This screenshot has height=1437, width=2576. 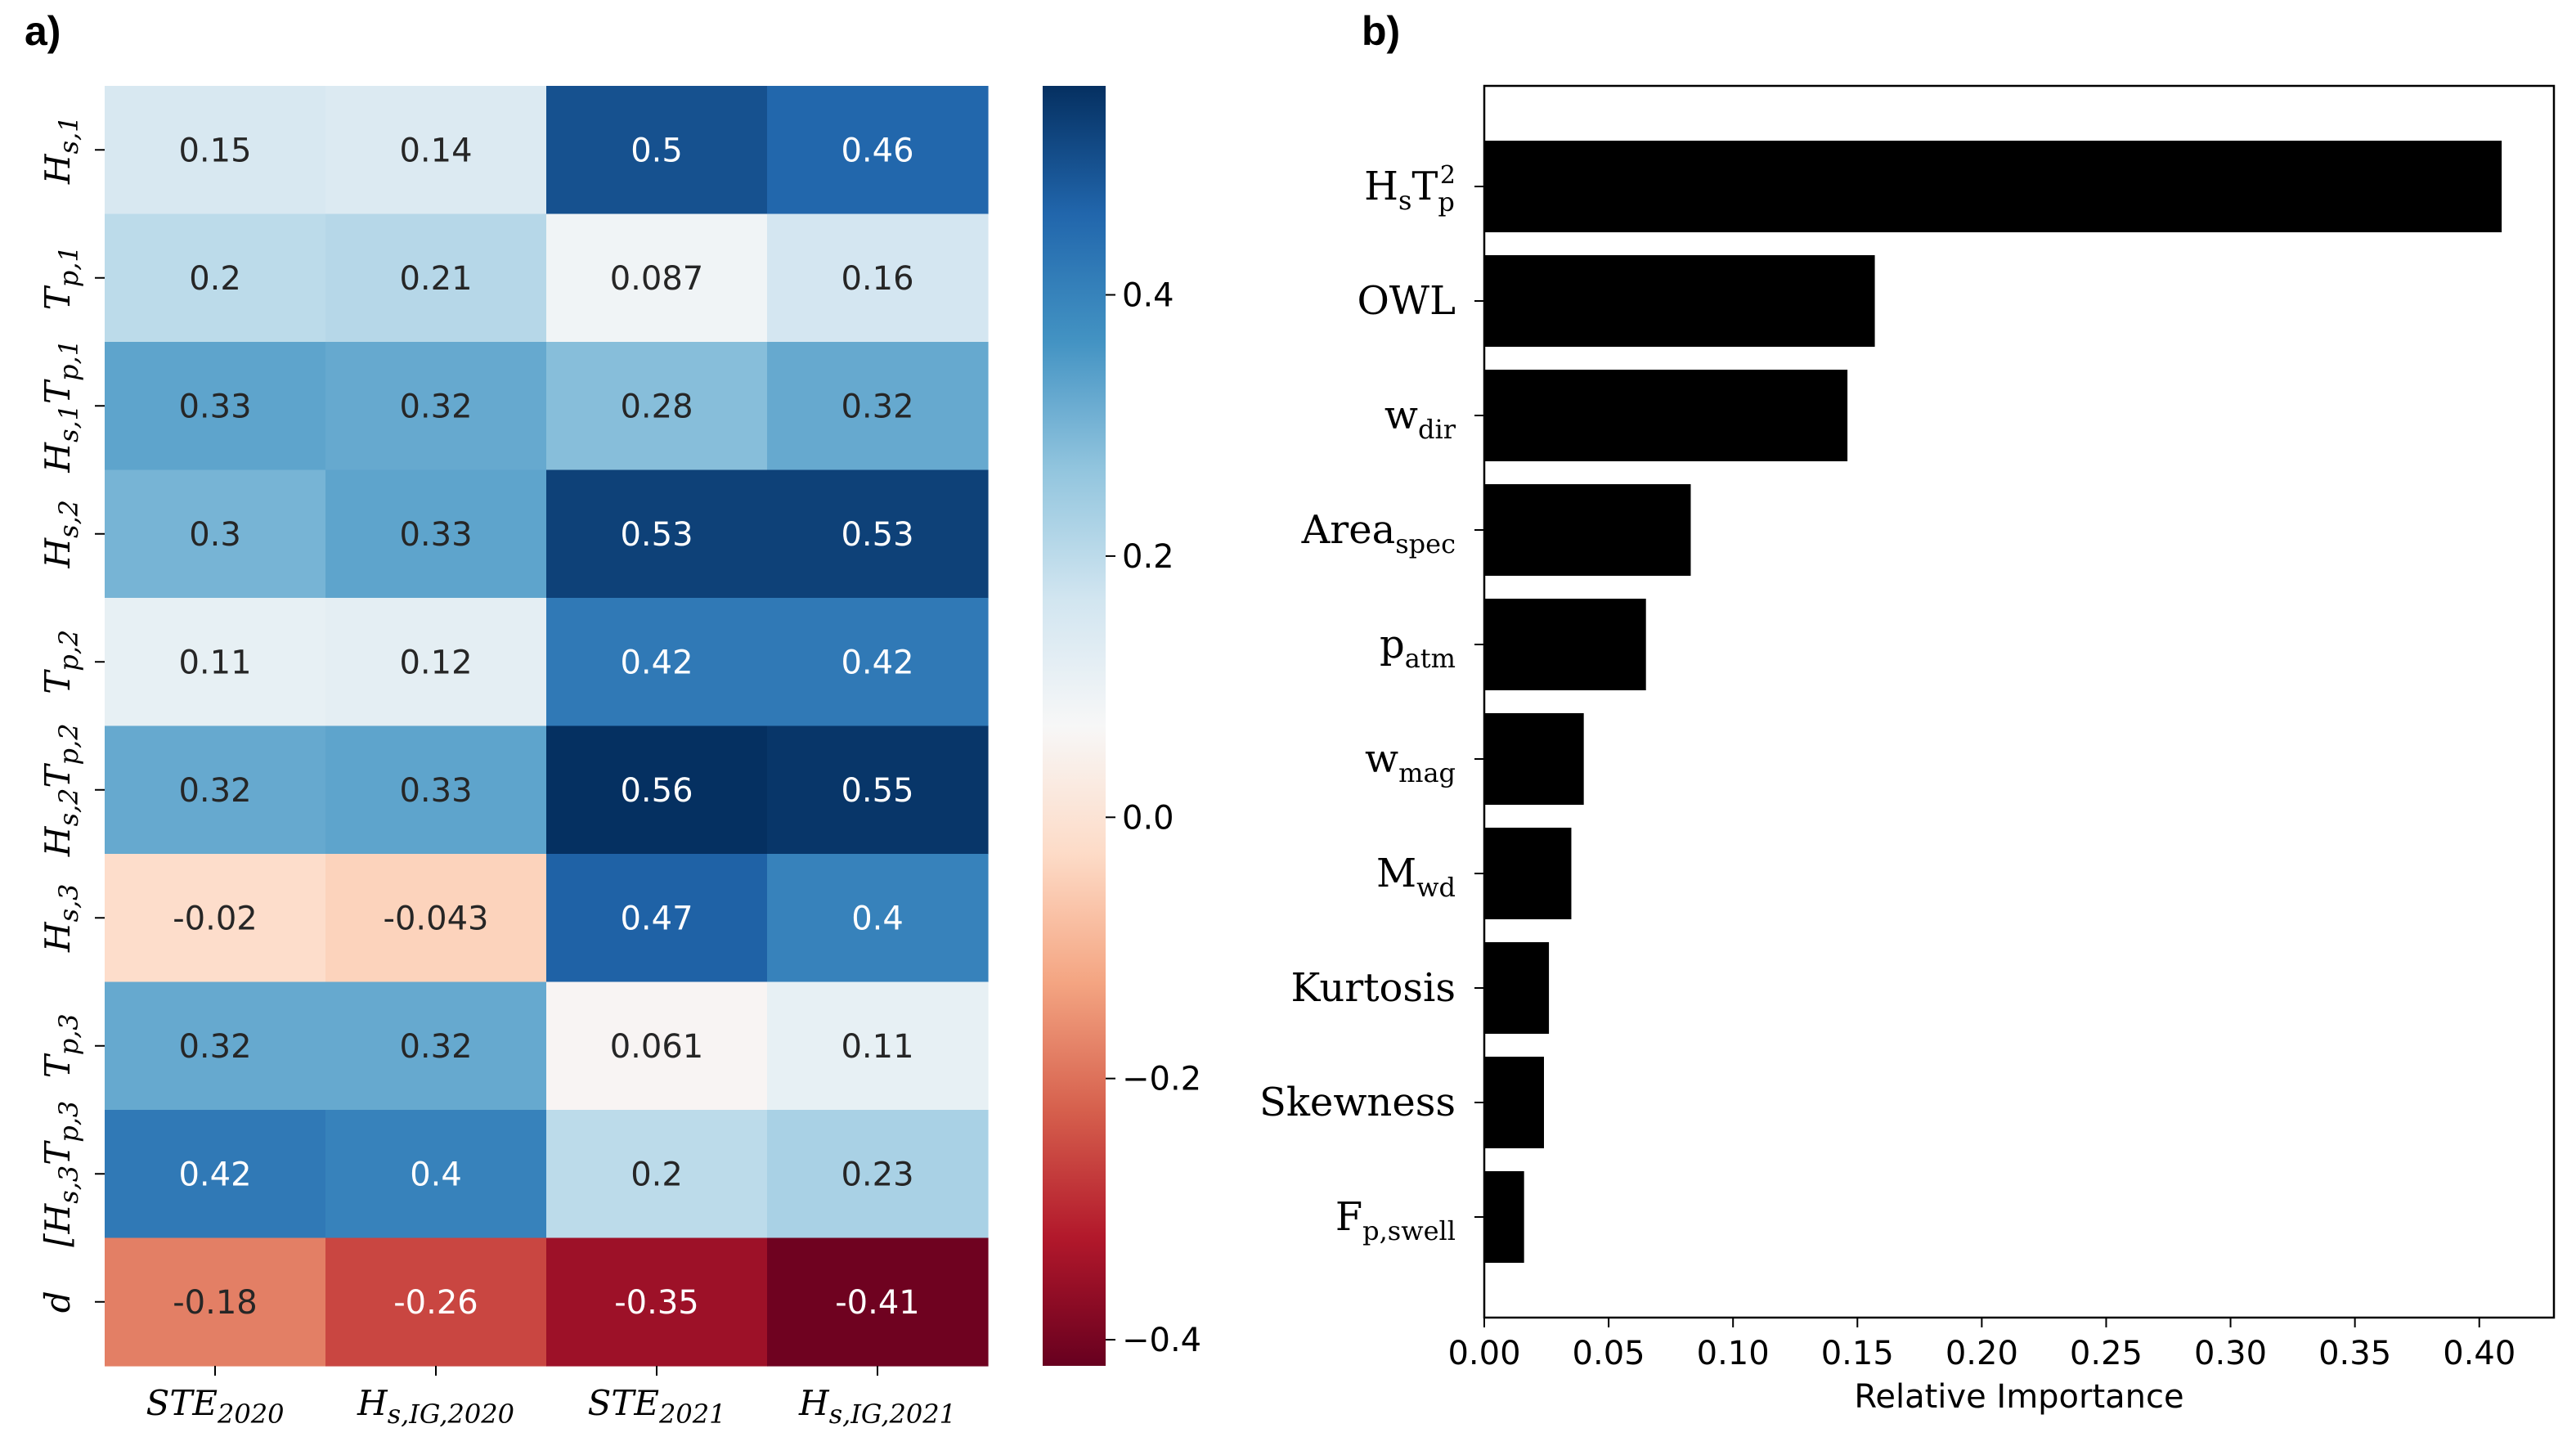 I want to click on heatmap-cell-value: 0.53, so click(x=656, y=535).